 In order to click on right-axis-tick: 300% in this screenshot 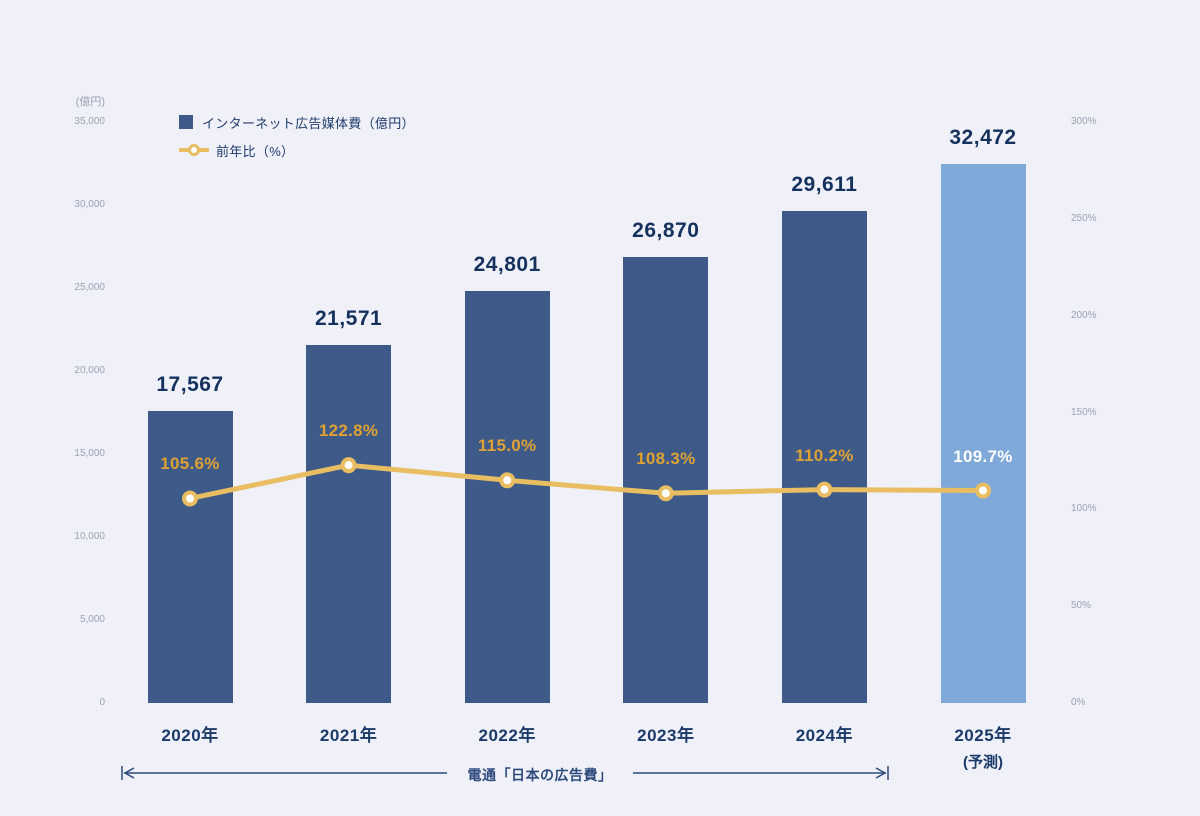, I will do `click(1084, 121)`.